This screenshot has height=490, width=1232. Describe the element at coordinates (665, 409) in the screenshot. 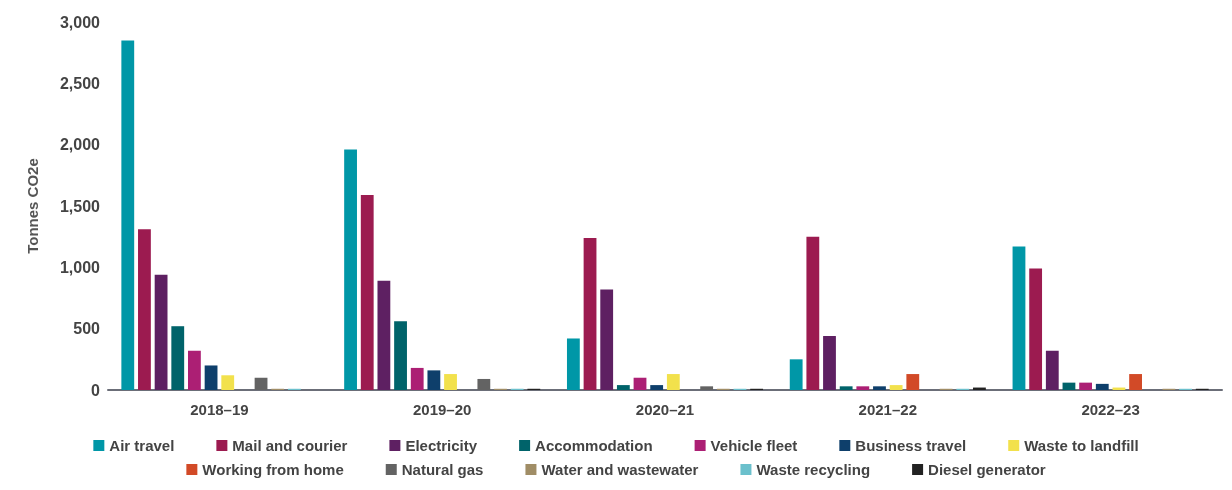

I see `x-tick-label: 2020–21` at that location.